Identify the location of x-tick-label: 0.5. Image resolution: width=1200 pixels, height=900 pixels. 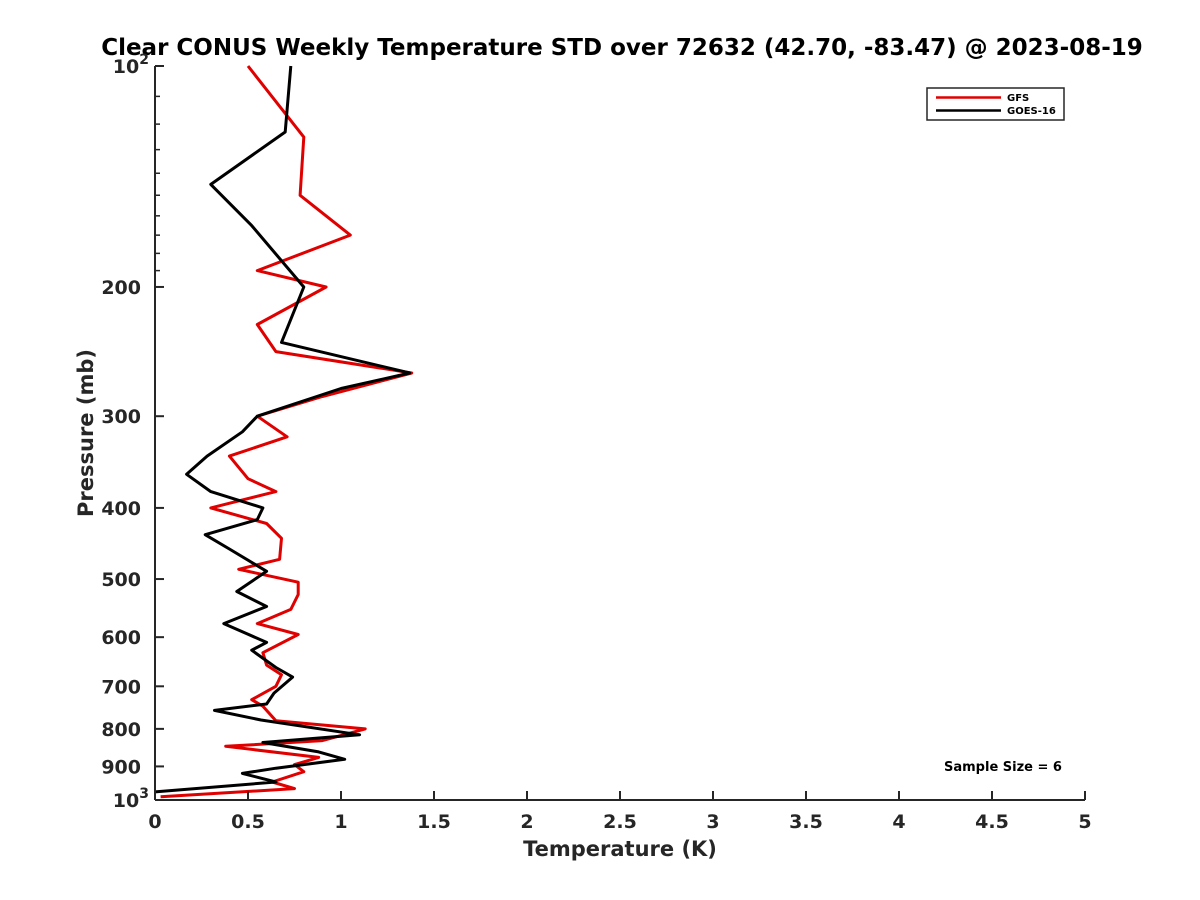
(248, 822).